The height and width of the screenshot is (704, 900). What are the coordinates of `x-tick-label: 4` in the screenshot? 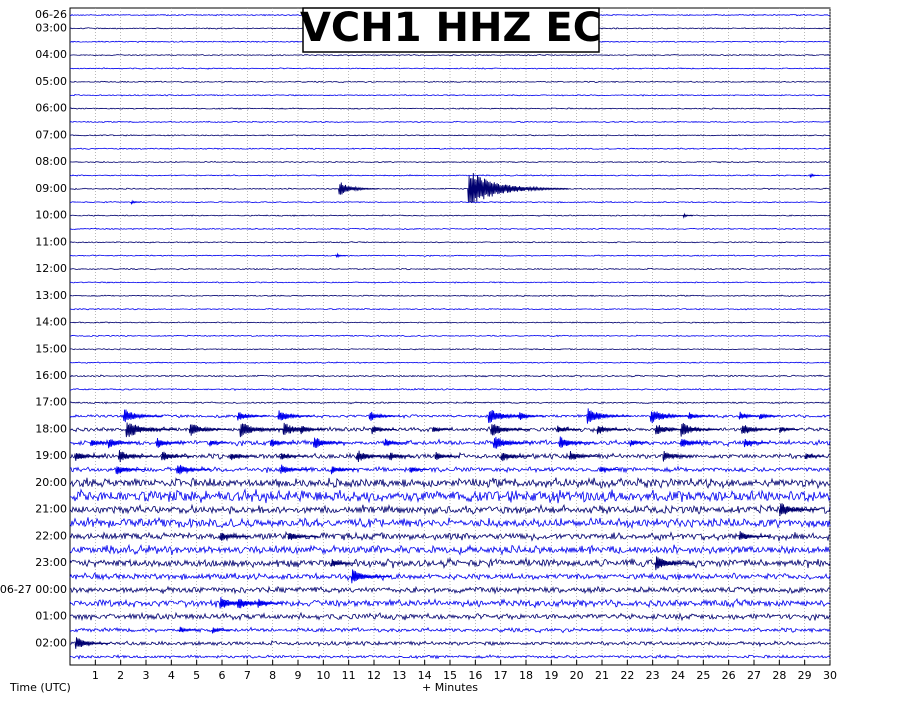 It's located at (171, 675).